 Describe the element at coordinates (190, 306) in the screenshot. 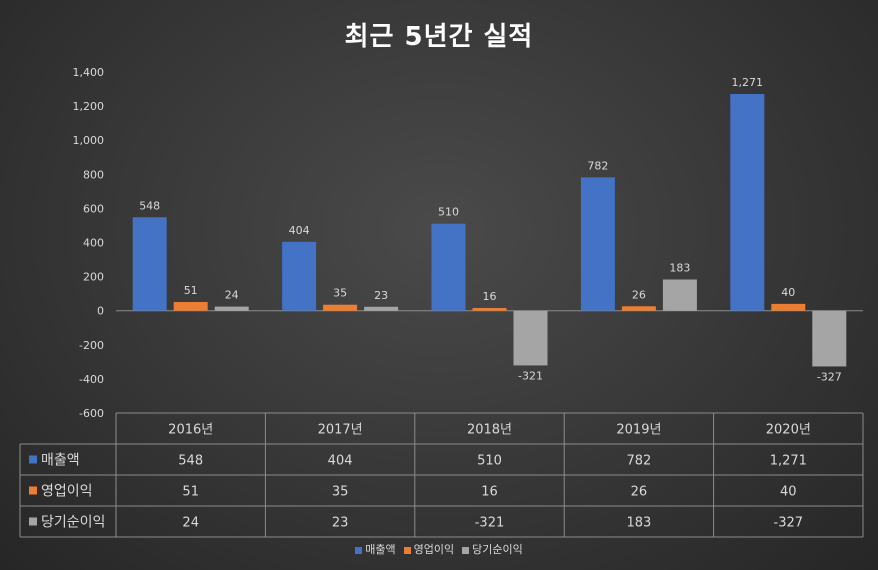

I see `bar-영업이익-2016년` at that location.